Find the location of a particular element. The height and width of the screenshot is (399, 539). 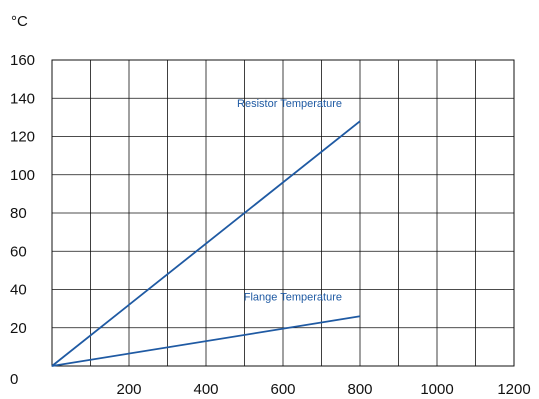

x-tick-label: 600 is located at coordinates (282, 389).